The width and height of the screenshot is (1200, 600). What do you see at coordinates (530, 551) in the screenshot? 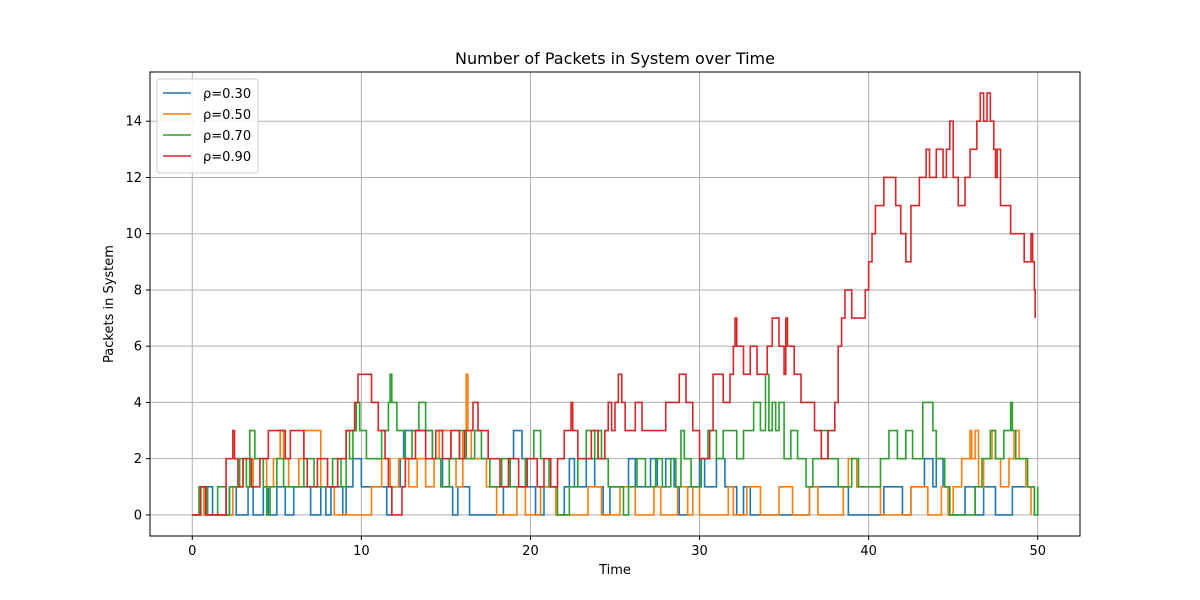
I see `x-tick-label: 20` at bounding box center [530, 551].